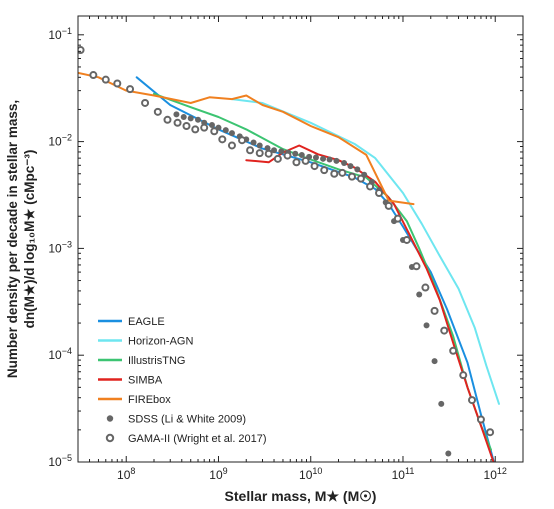  I want to click on legend-label: SIMBA, so click(145, 381).